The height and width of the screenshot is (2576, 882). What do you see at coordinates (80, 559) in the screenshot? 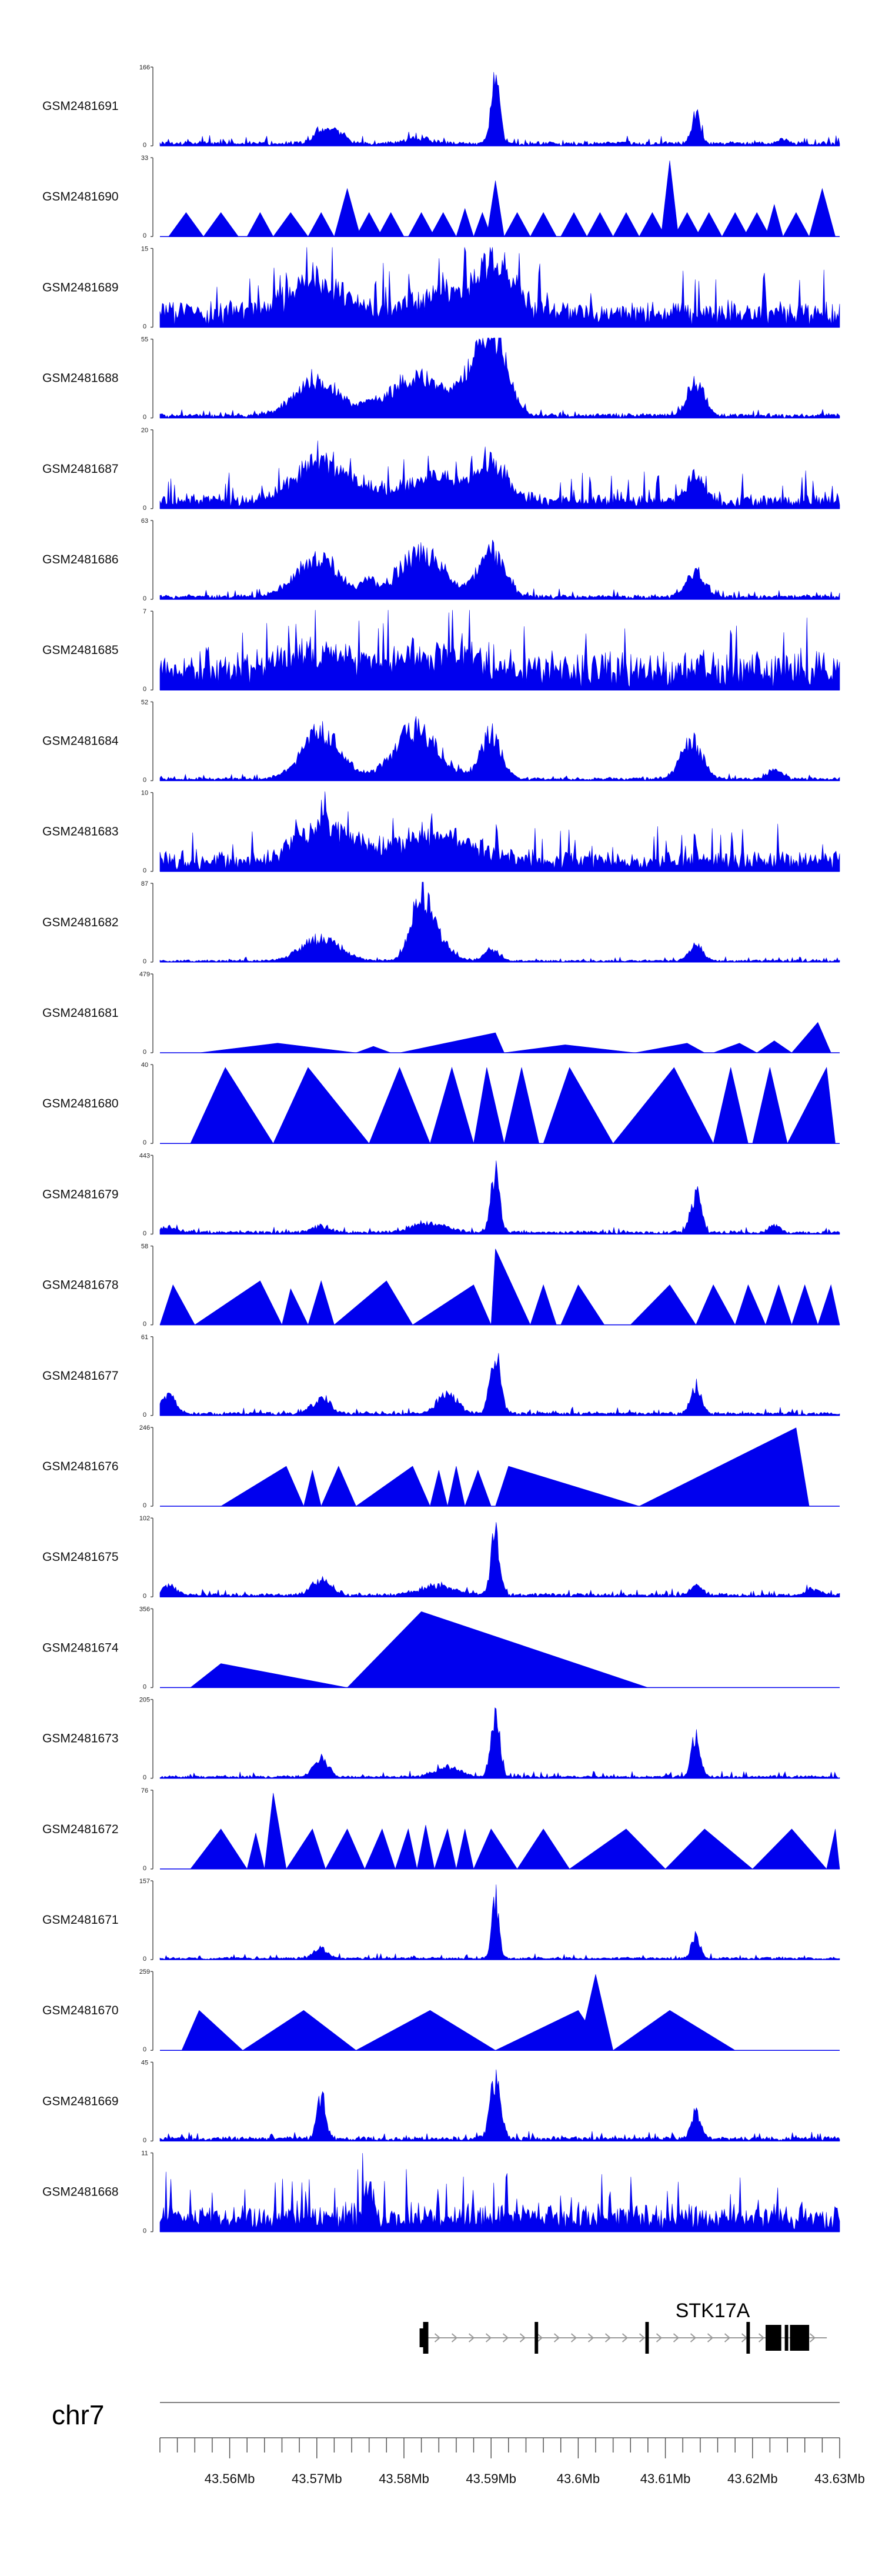
I see `track-label: GSM2481686` at bounding box center [80, 559].